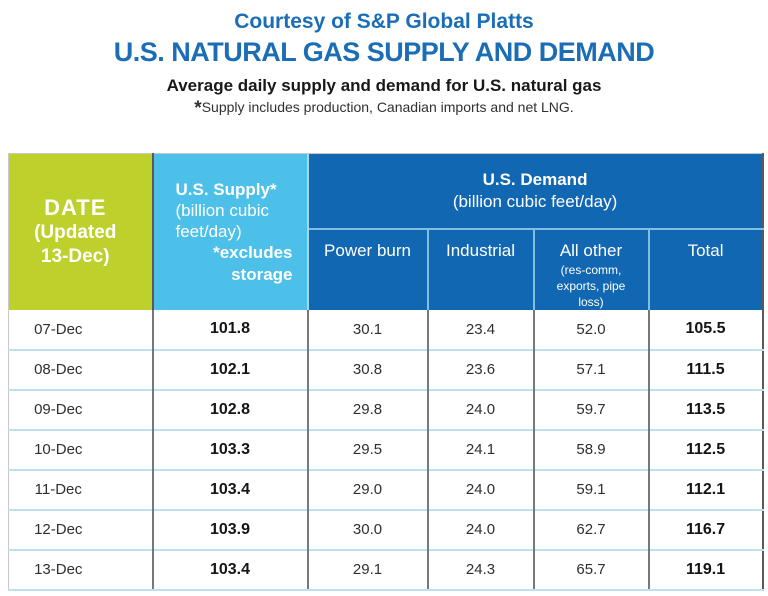 The image size is (768, 596). Describe the element at coordinates (229, 529) in the screenshot. I see `supply-cell: 103.9` at that location.